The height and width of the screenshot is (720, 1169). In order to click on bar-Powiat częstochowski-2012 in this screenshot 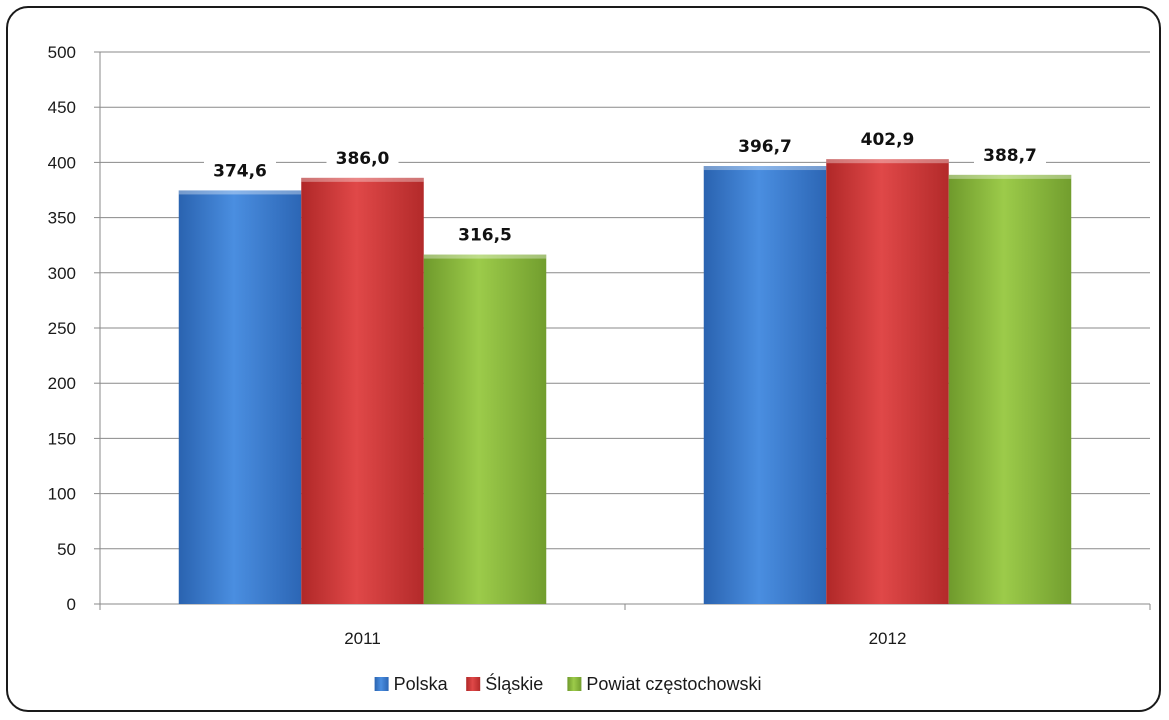, I will do `click(1010, 389)`.